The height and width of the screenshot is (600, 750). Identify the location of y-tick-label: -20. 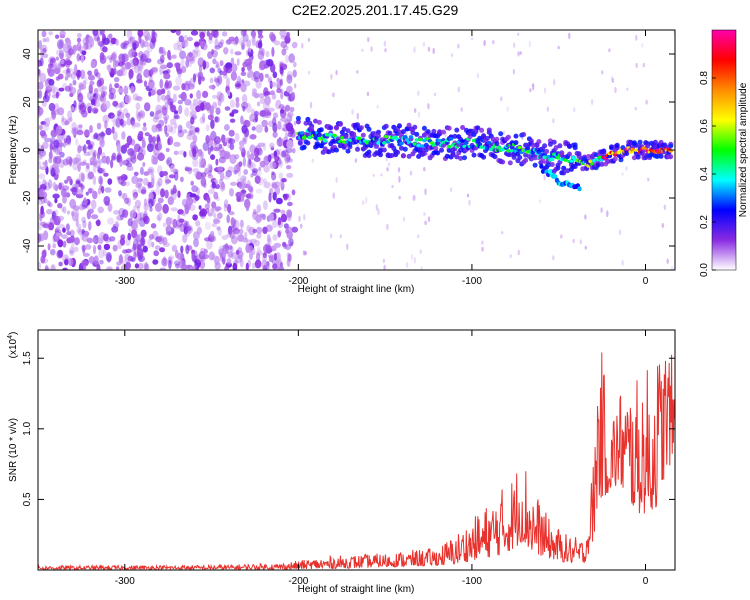
(27, 197).